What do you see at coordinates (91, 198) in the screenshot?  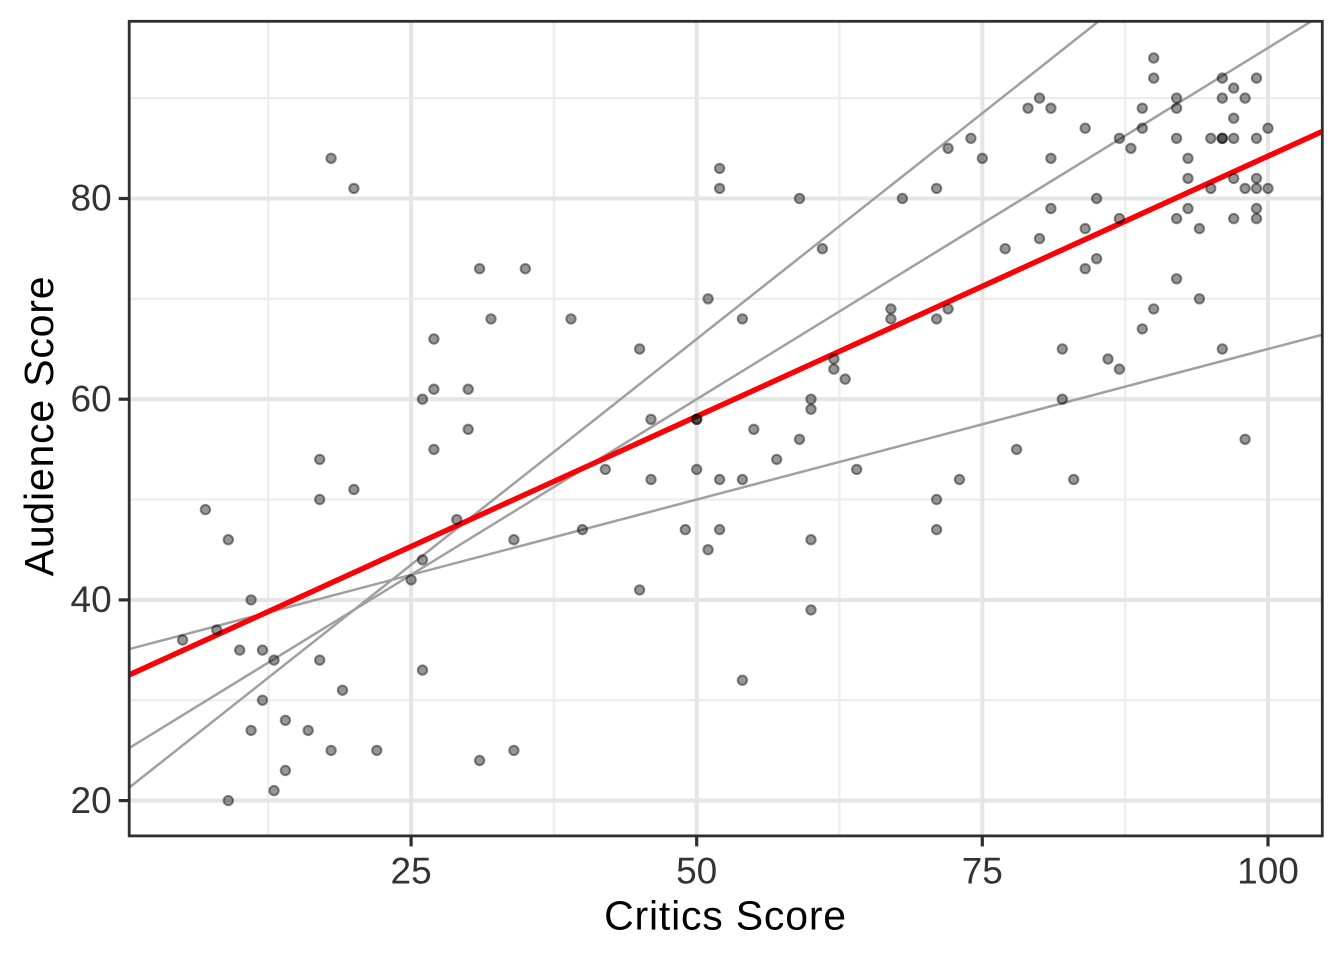 I see `svg-text: 80` at bounding box center [91, 198].